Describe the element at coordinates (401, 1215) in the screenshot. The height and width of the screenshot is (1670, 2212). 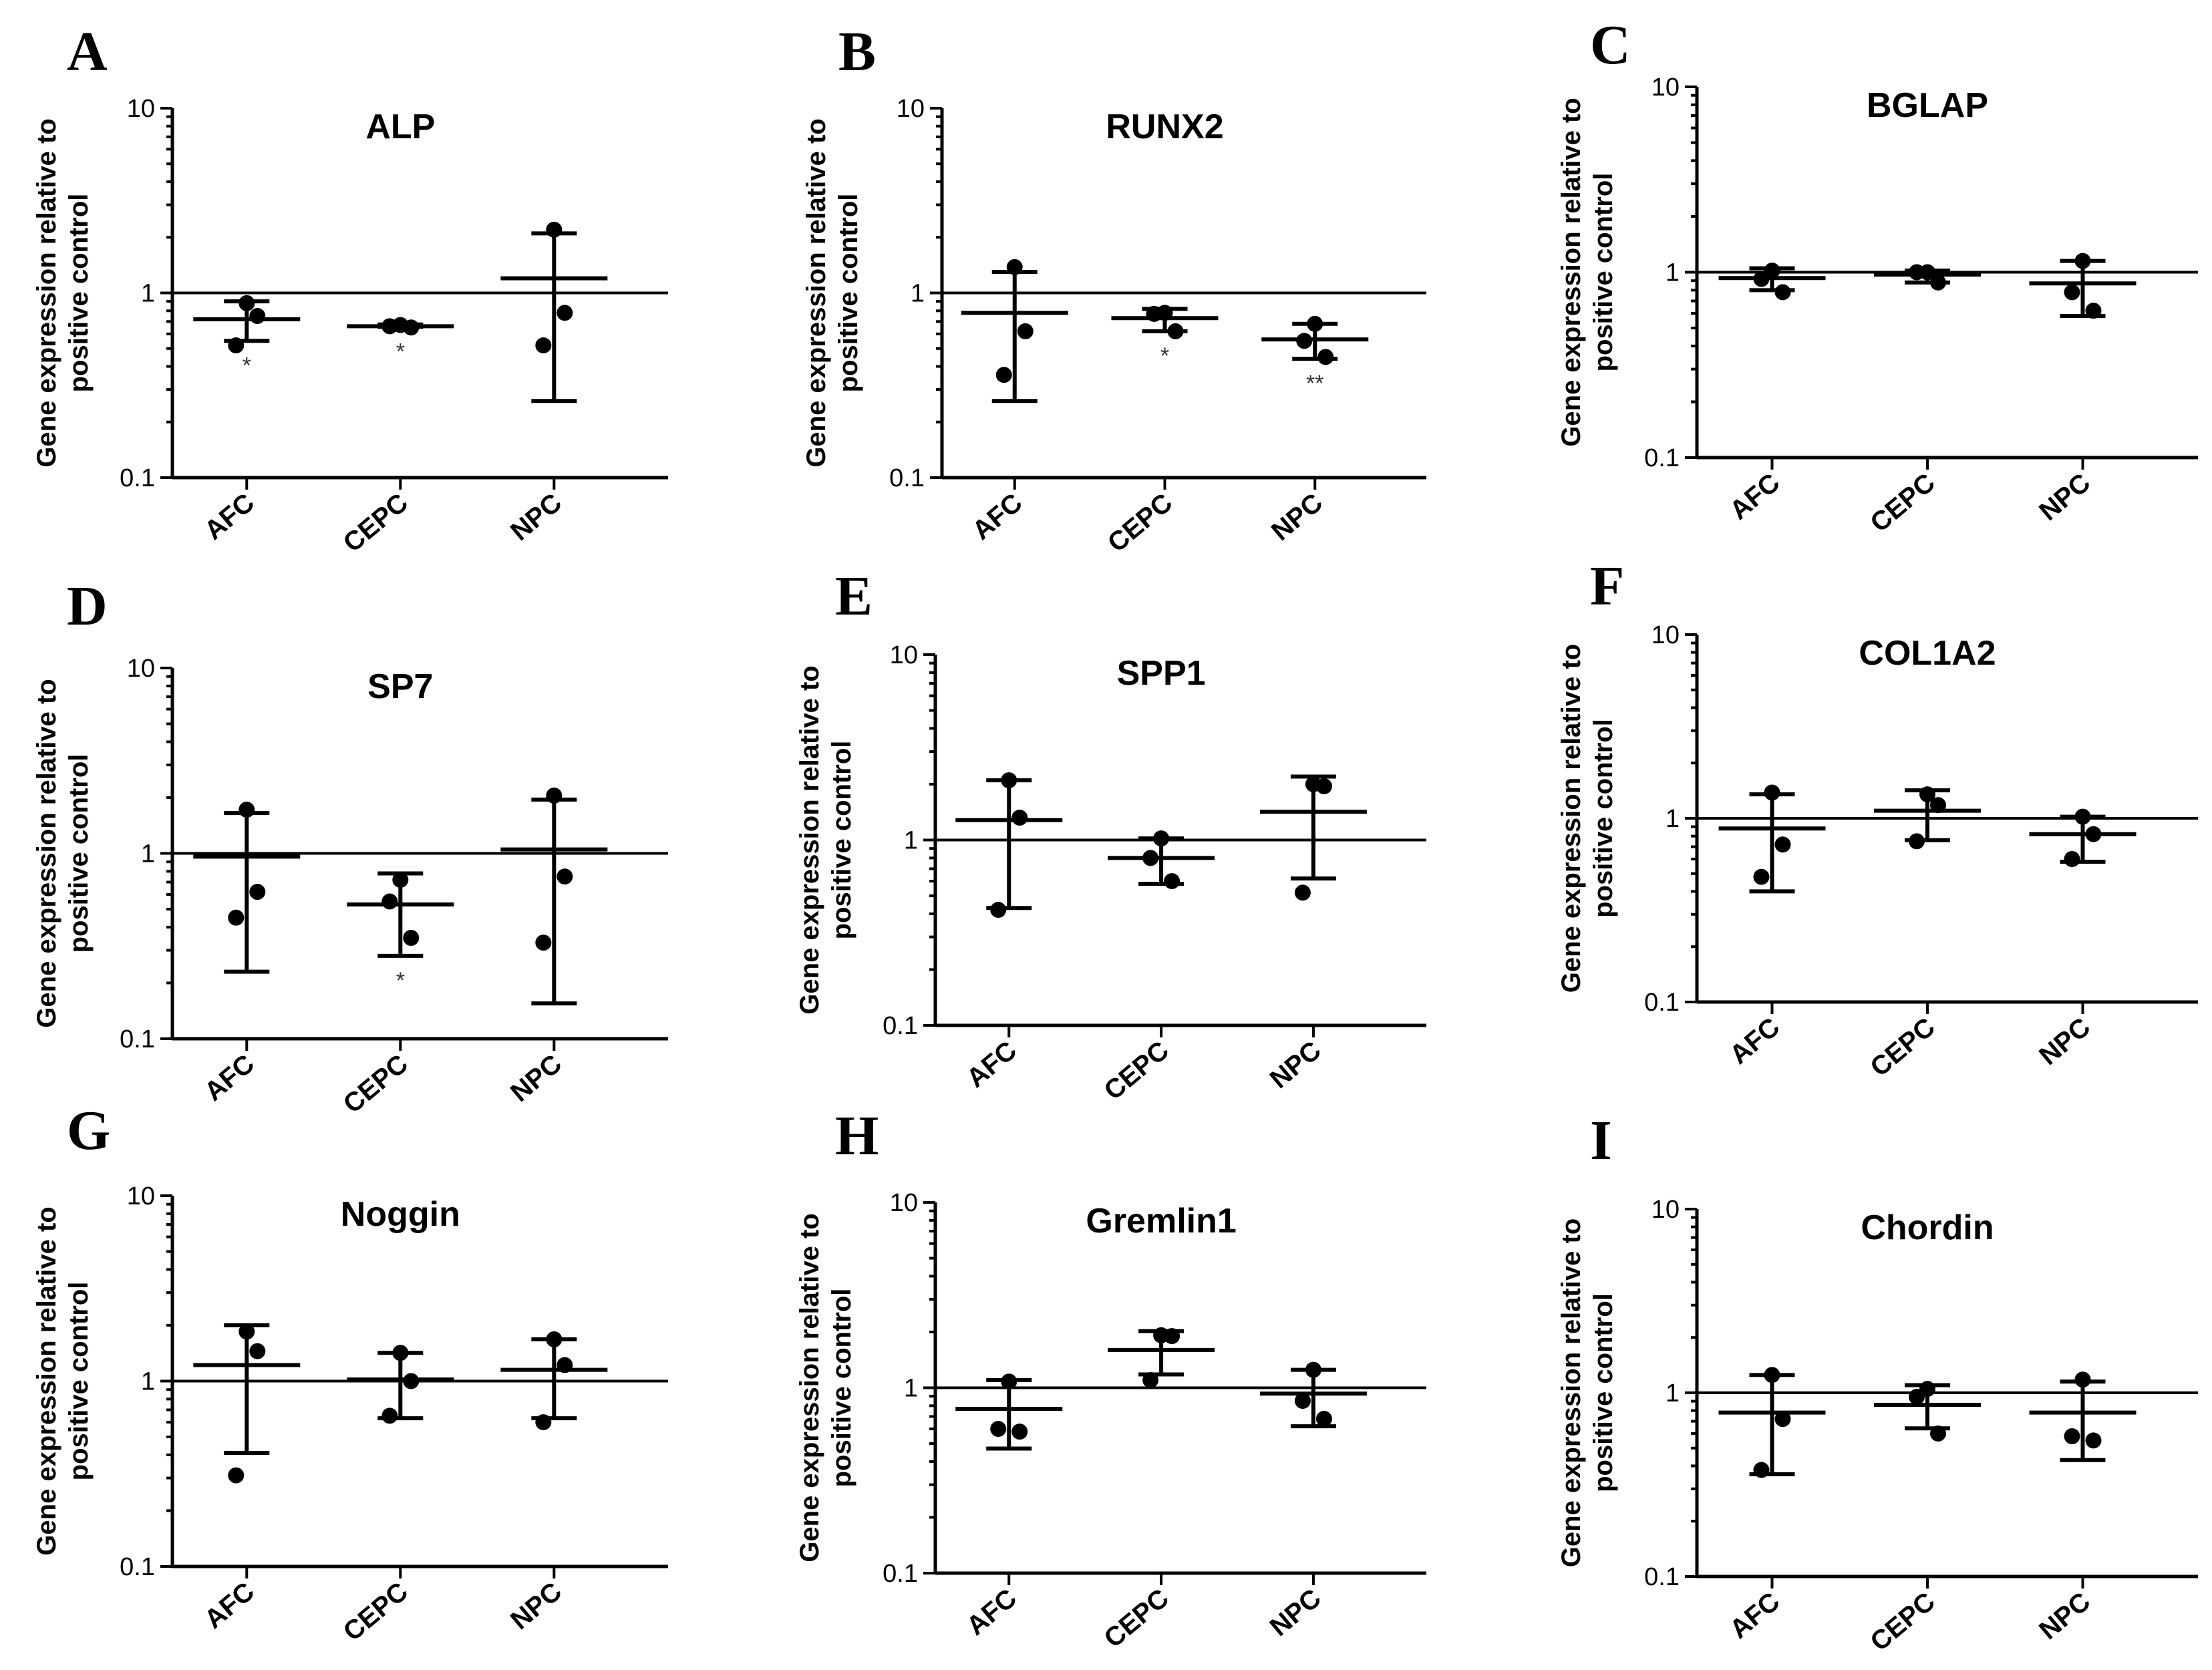
I see `chart-title: Noggin` at that location.